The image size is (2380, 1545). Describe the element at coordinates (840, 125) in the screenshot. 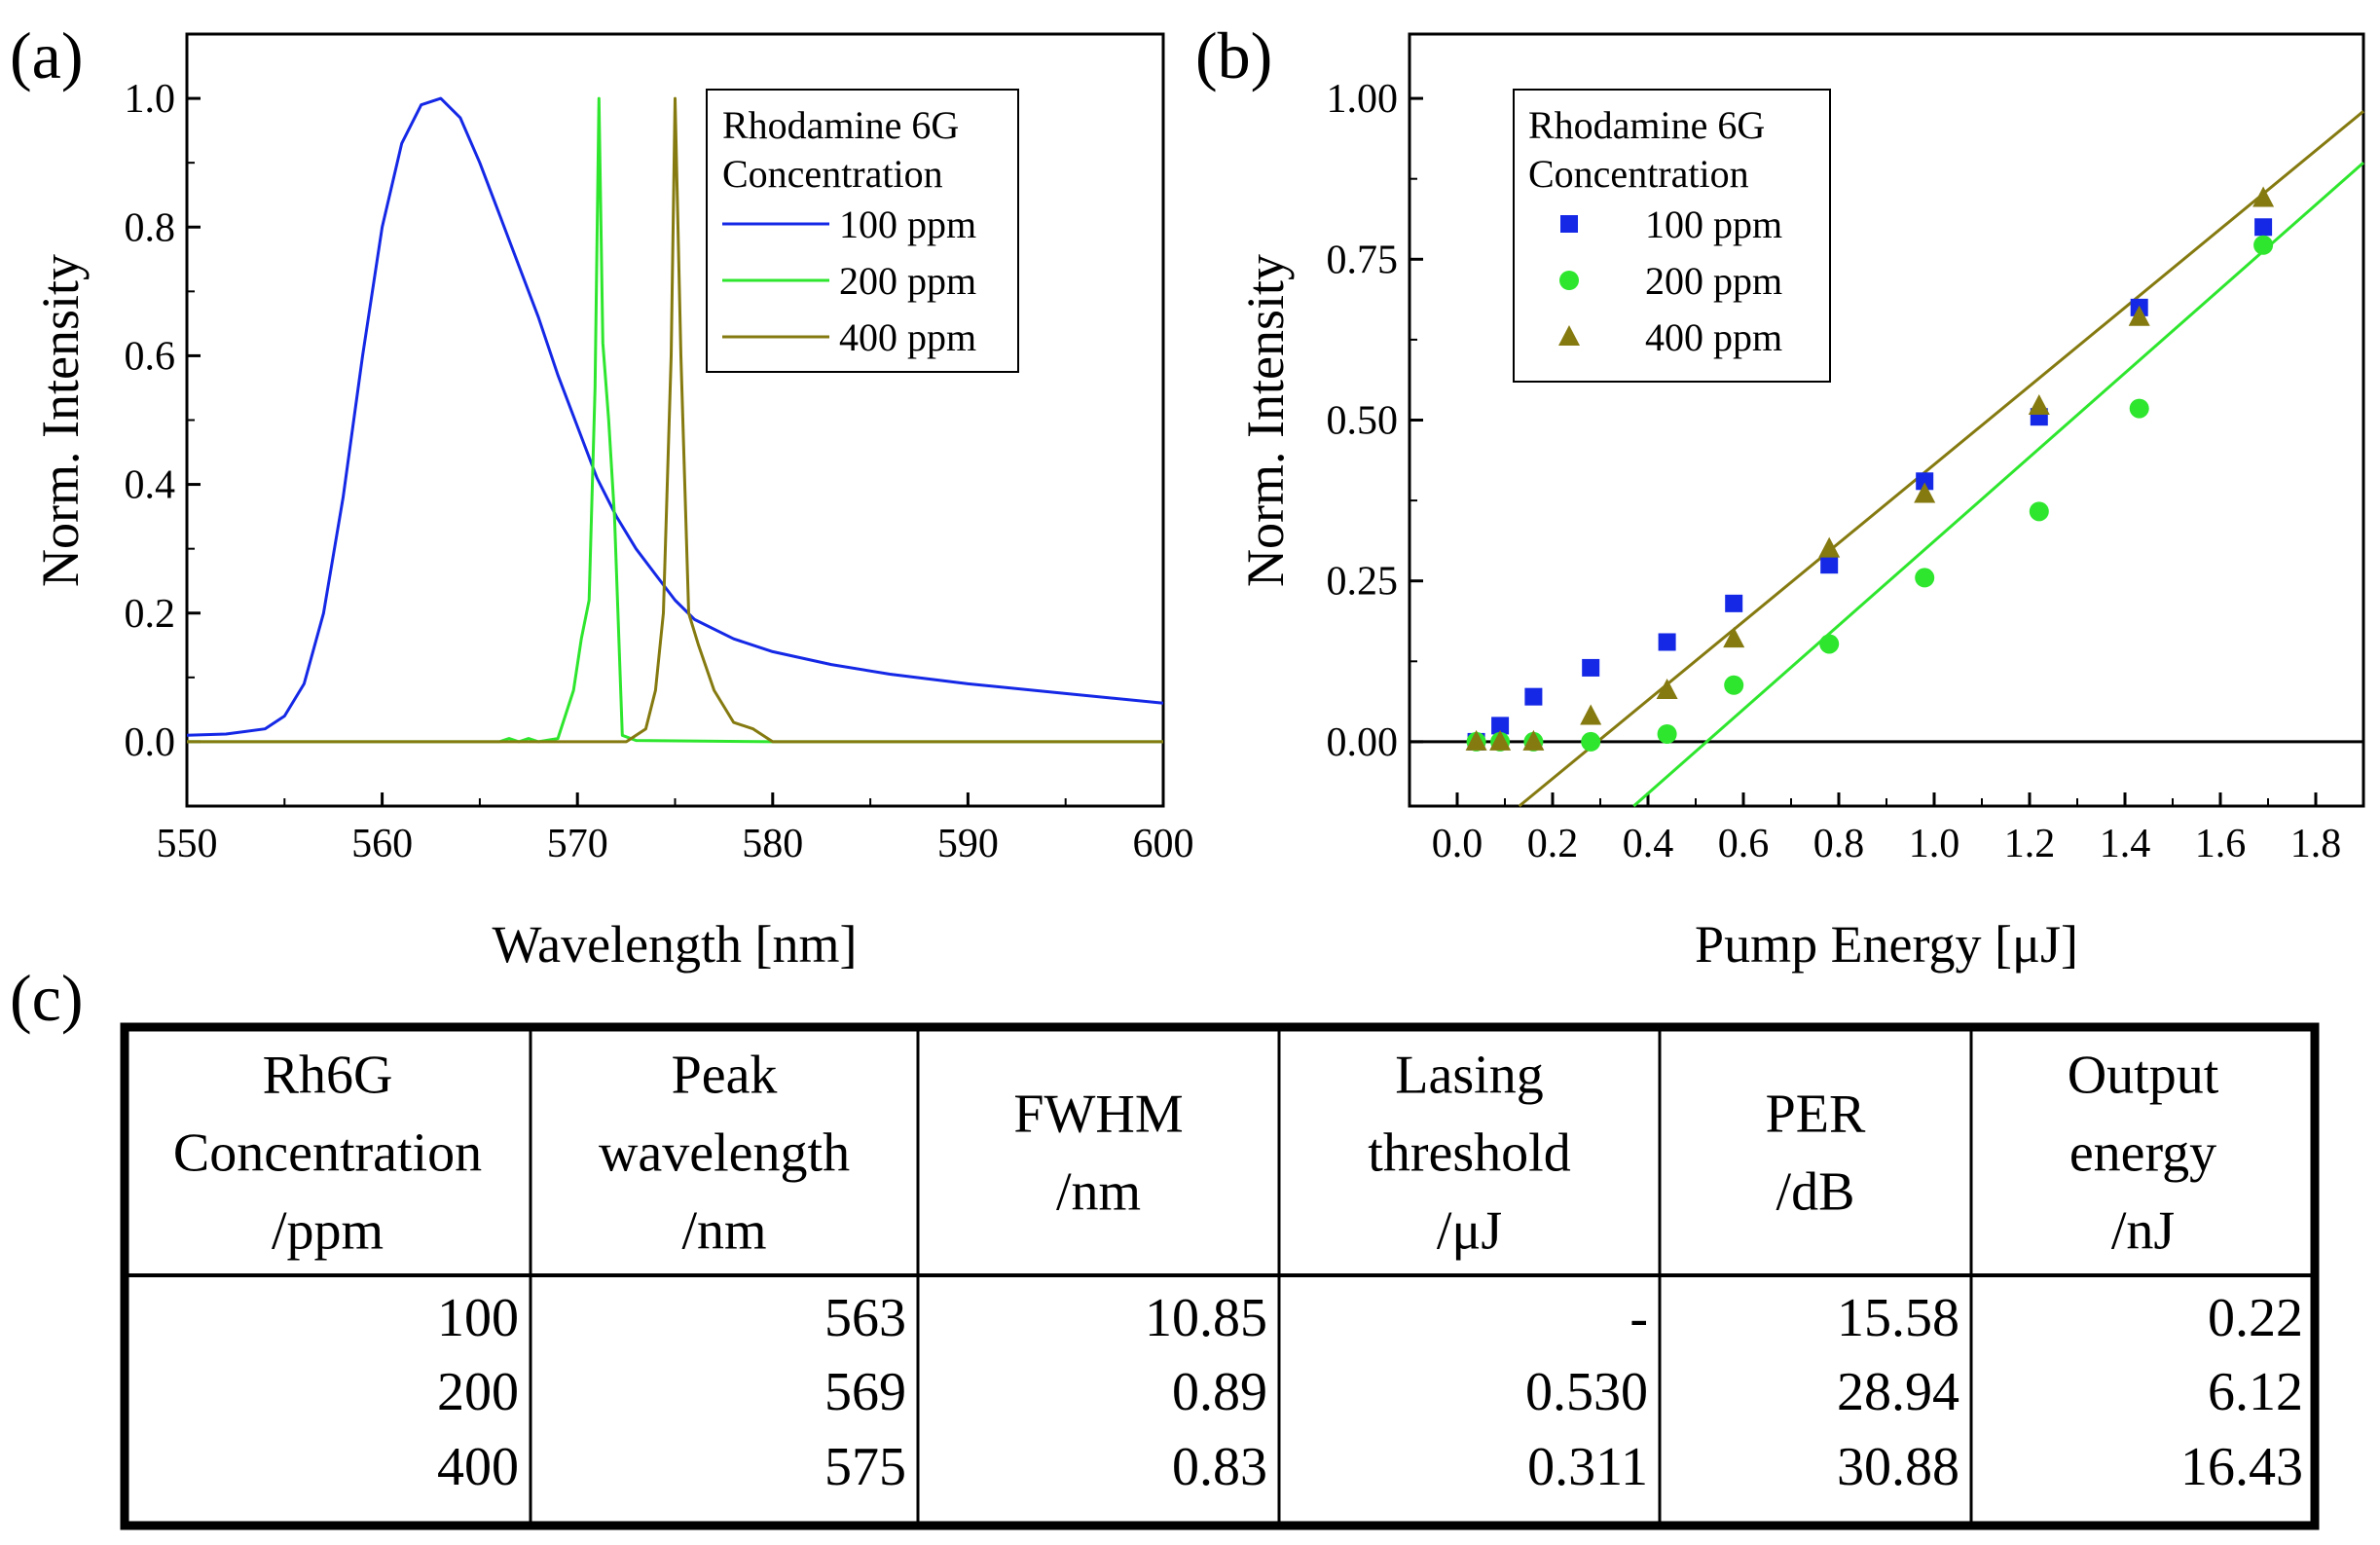

I see `panel-a-legend-title-1: Rhodamine 6G` at that location.